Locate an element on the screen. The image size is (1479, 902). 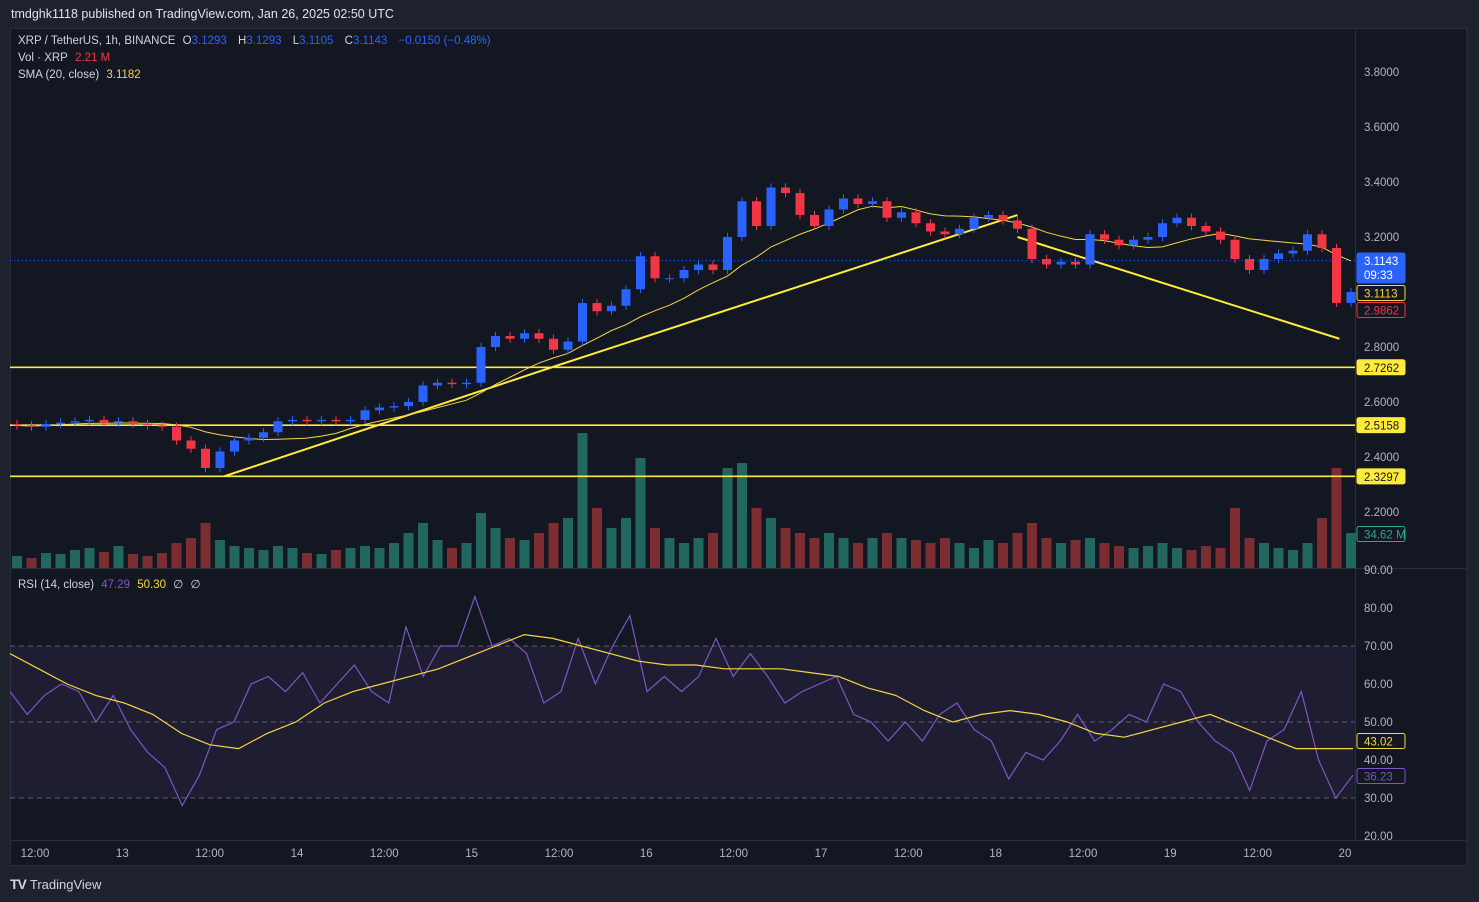
sma-price-label-text: 3.1113 is located at coordinates (1380, 295).